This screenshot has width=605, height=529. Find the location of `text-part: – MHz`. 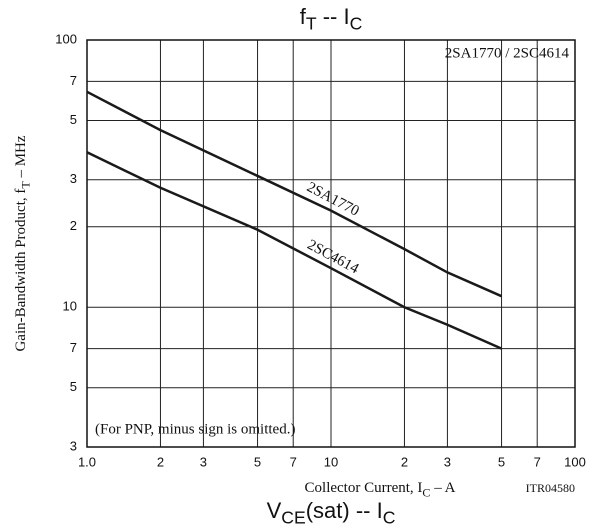

text-part: – MHz is located at coordinates (21, 158).